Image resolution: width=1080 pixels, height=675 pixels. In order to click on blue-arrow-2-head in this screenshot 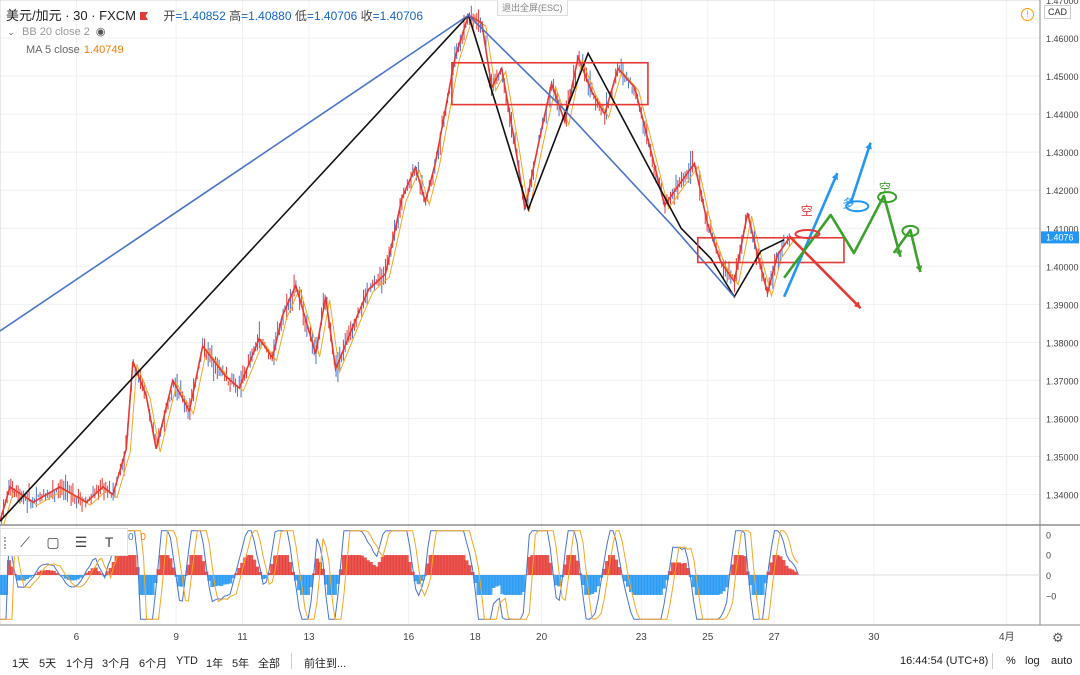, I will do `click(868, 146)`.